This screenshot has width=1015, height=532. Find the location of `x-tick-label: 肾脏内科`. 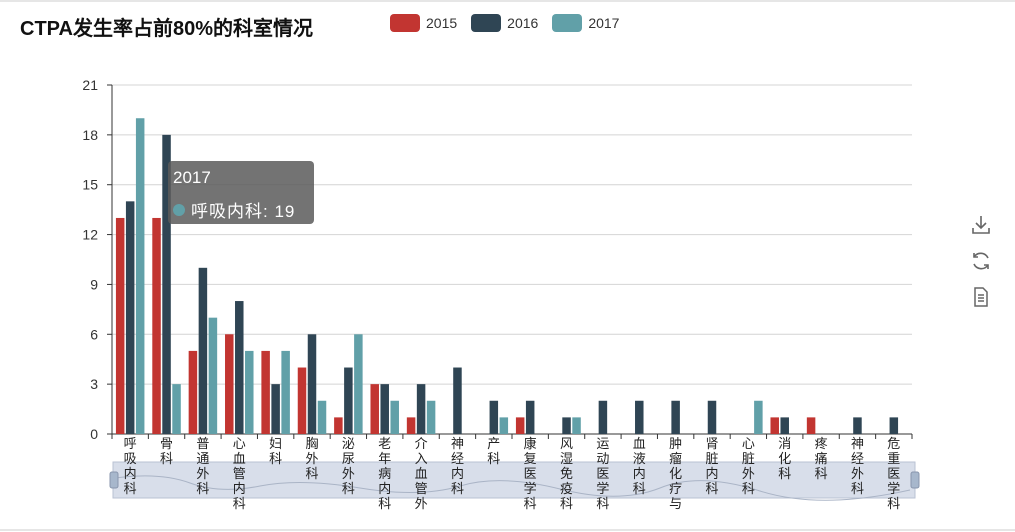

x-tick-label: 肾脏内科 is located at coordinates (711, 467).